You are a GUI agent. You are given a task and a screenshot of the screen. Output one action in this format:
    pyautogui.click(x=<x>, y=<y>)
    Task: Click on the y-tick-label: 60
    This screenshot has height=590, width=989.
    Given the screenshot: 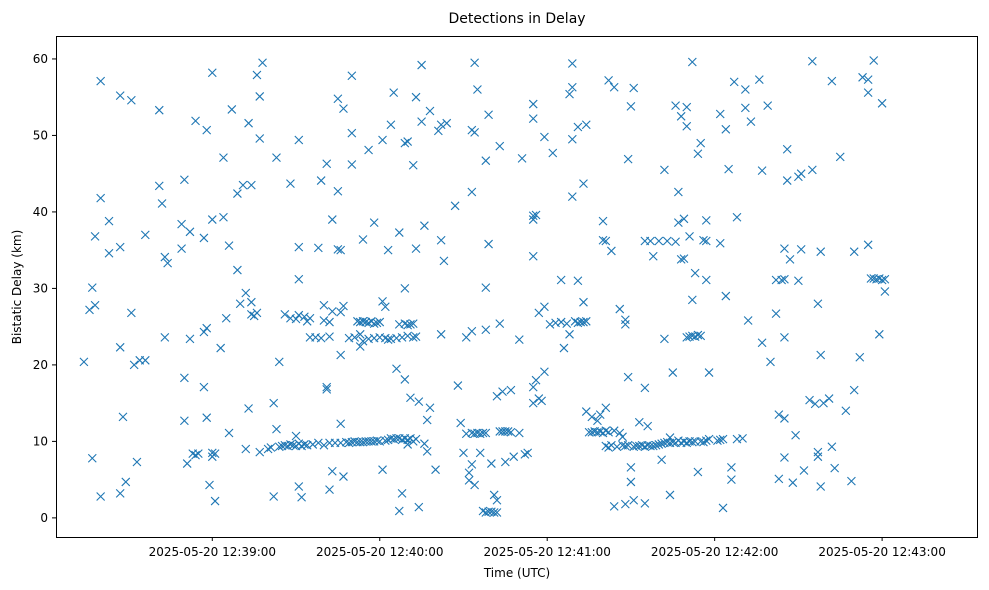 What is the action you would take?
    pyautogui.click(x=40, y=59)
    